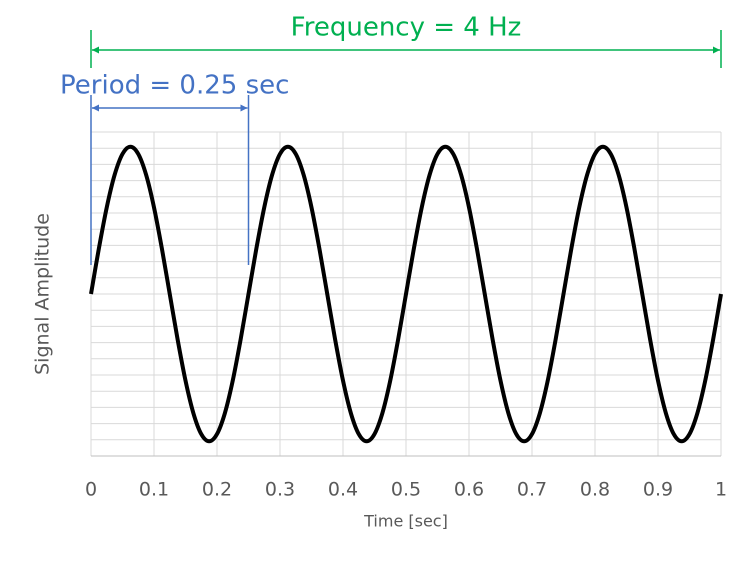 Image resolution: width=750 pixels, height=561 pixels. I want to click on x-tick-label: 1, so click(721, 490).